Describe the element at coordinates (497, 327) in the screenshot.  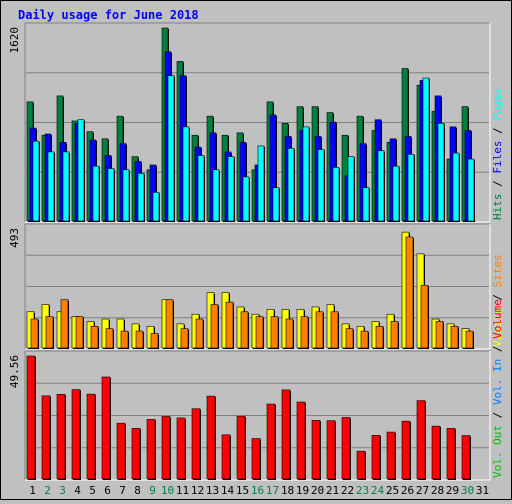
I see `legend-label: Visits` at that location.